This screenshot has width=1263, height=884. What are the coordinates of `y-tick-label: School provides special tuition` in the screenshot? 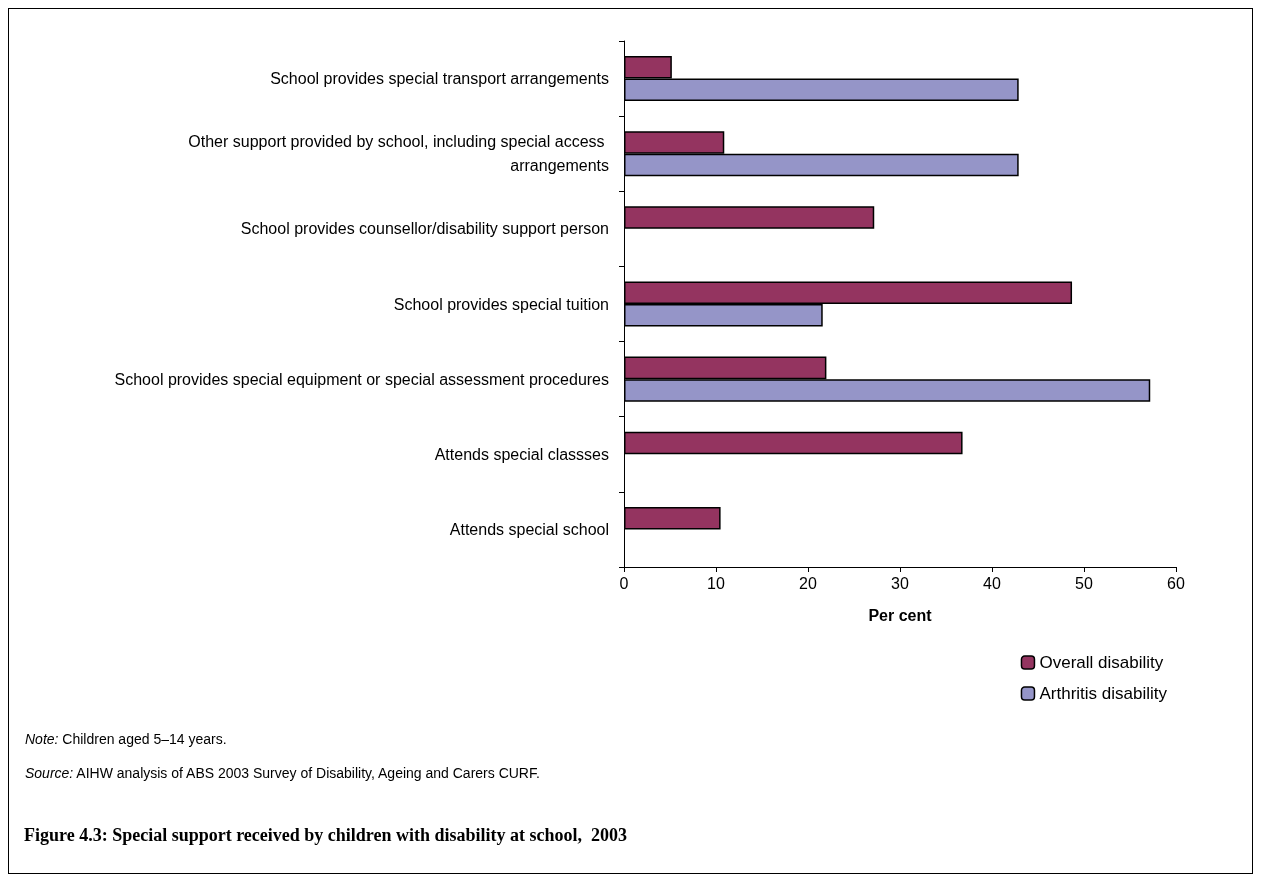 It's located at (501, 304).